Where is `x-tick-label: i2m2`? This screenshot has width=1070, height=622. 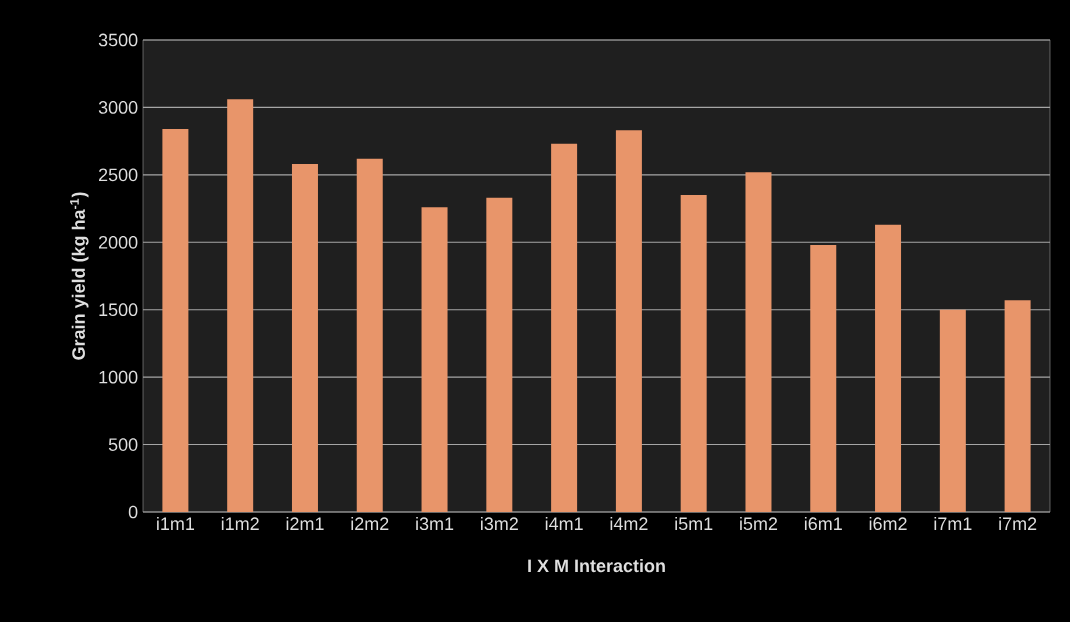
x-tick-label: i2m2 is located at coordinates (370, 523).